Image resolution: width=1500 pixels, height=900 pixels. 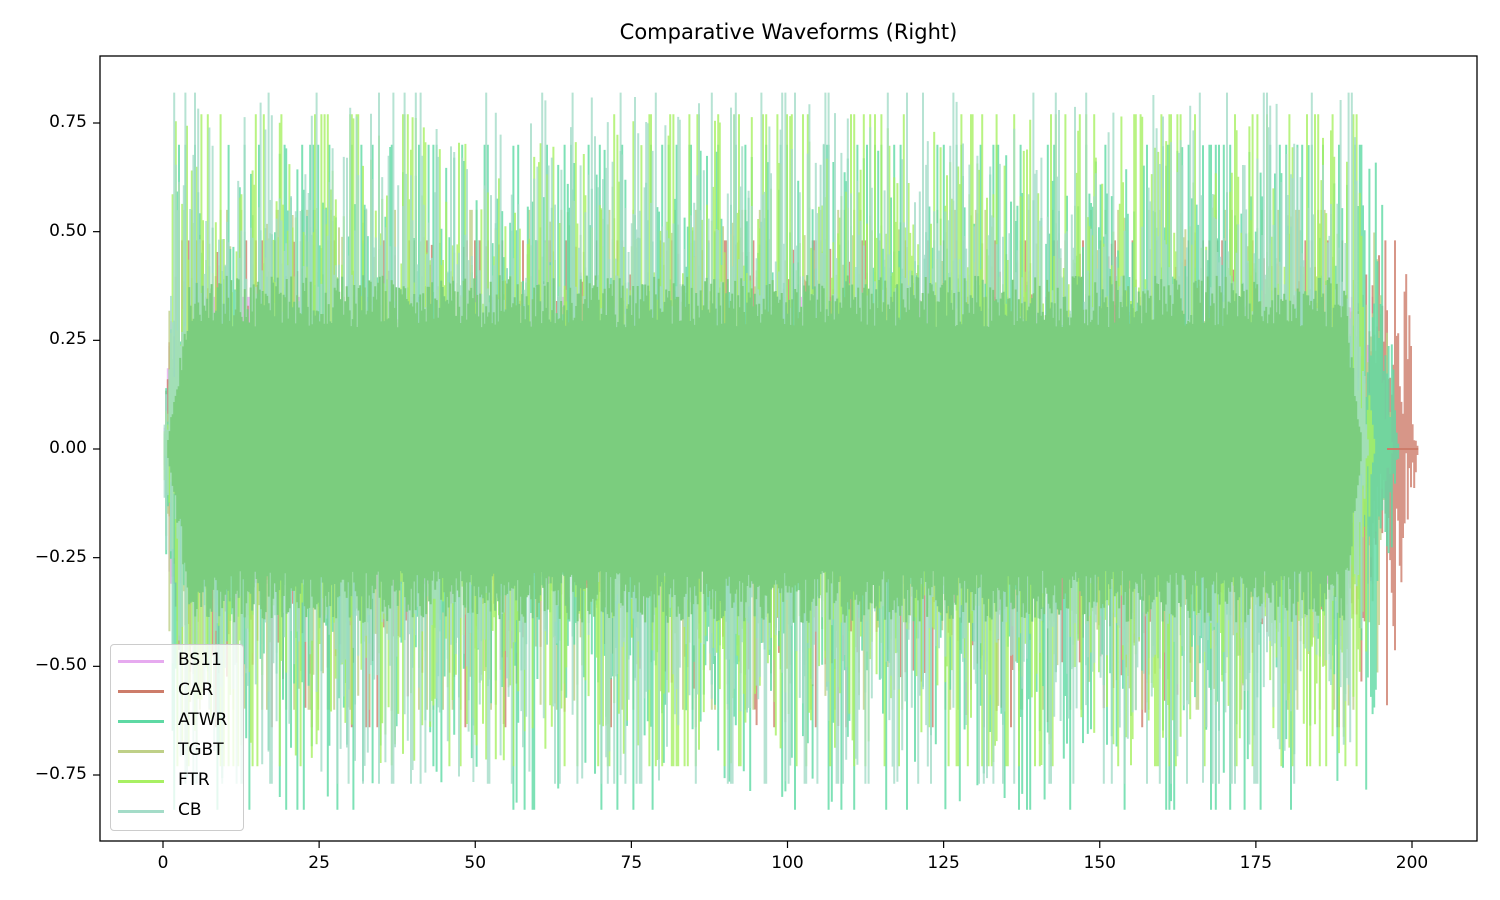 What do you see at coordinates (141, 691) in the screenshot?
I see `legend-swatch-car` at bounding box center [141, 691].